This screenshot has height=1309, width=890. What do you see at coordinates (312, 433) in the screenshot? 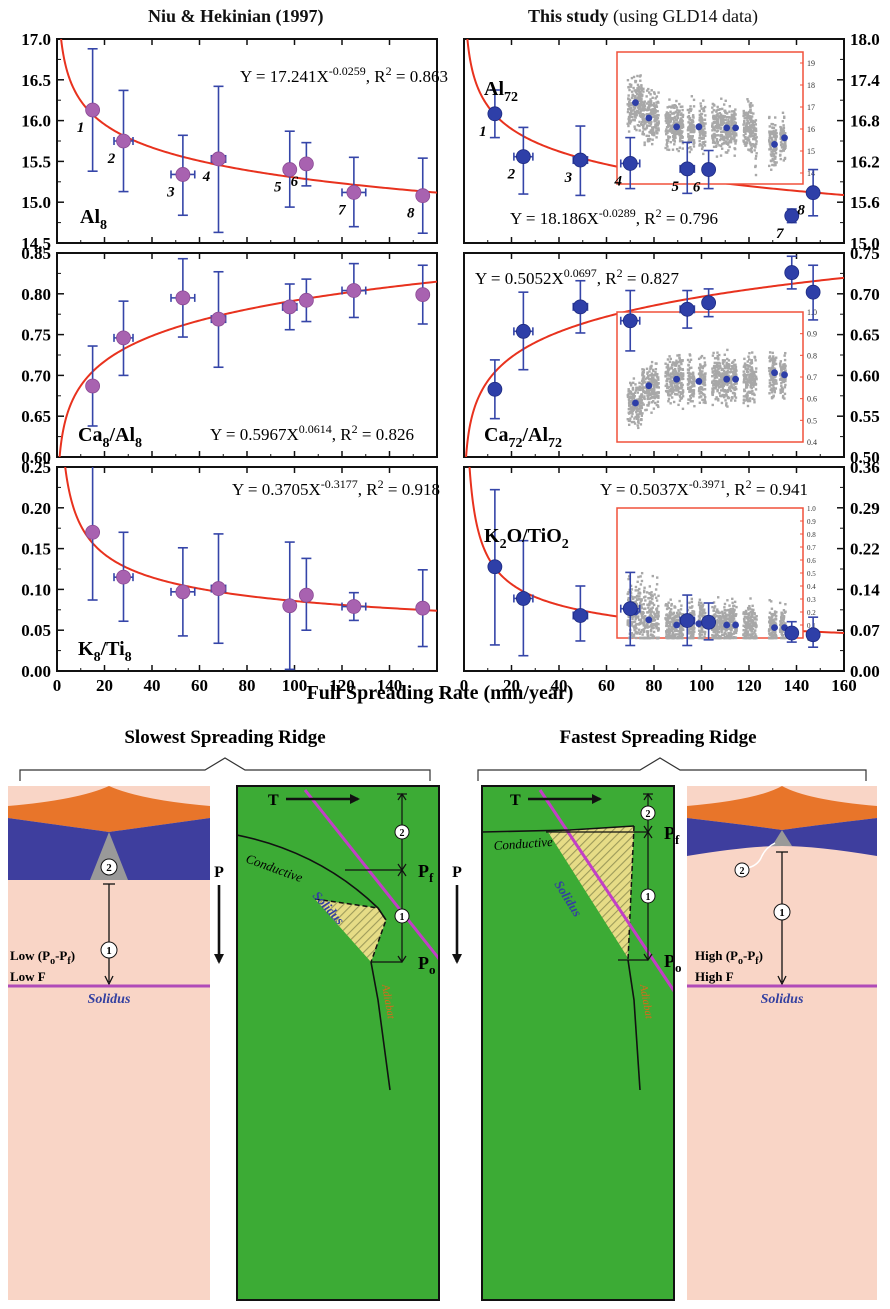
I see `equation: Y = 0.5967X0.0614, R2 = 0.826` at bounding box center [312, 433].